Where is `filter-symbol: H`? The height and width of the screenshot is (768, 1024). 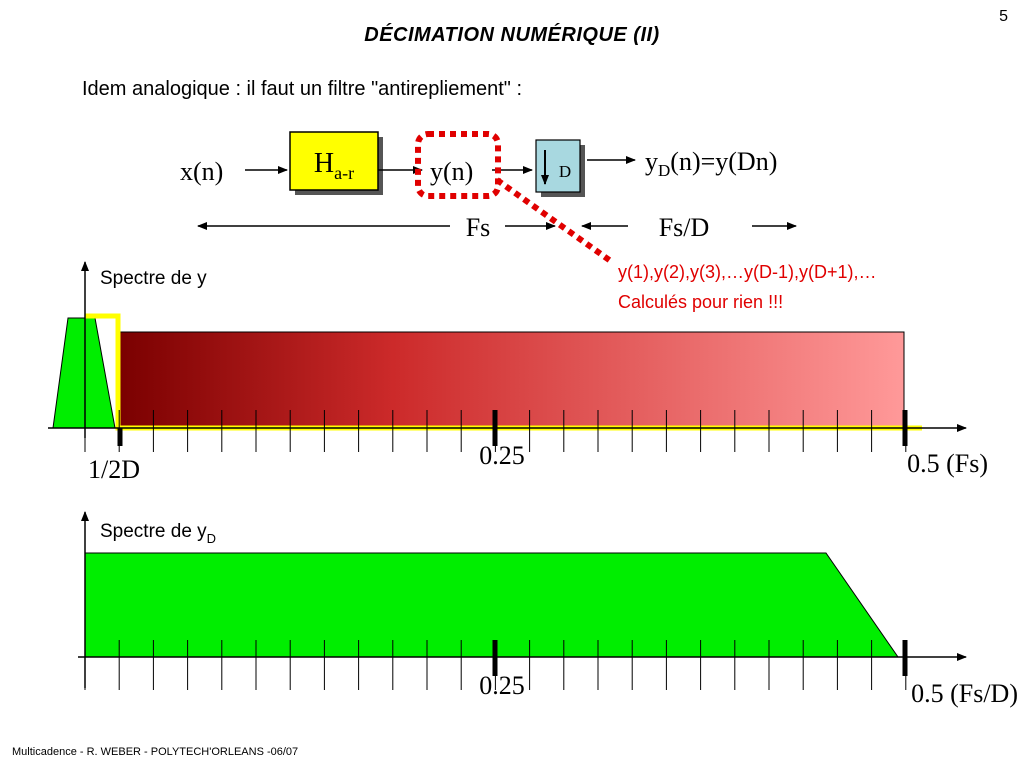 filter-symbol: H is located at coordinates (324, 163).